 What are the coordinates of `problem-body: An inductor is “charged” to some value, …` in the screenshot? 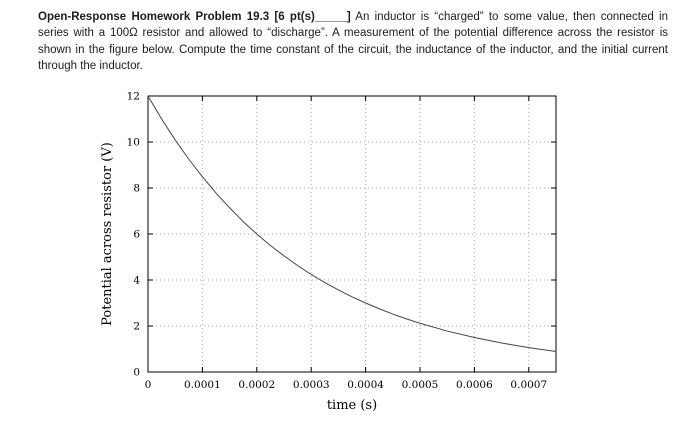 It's located at (353, 41).